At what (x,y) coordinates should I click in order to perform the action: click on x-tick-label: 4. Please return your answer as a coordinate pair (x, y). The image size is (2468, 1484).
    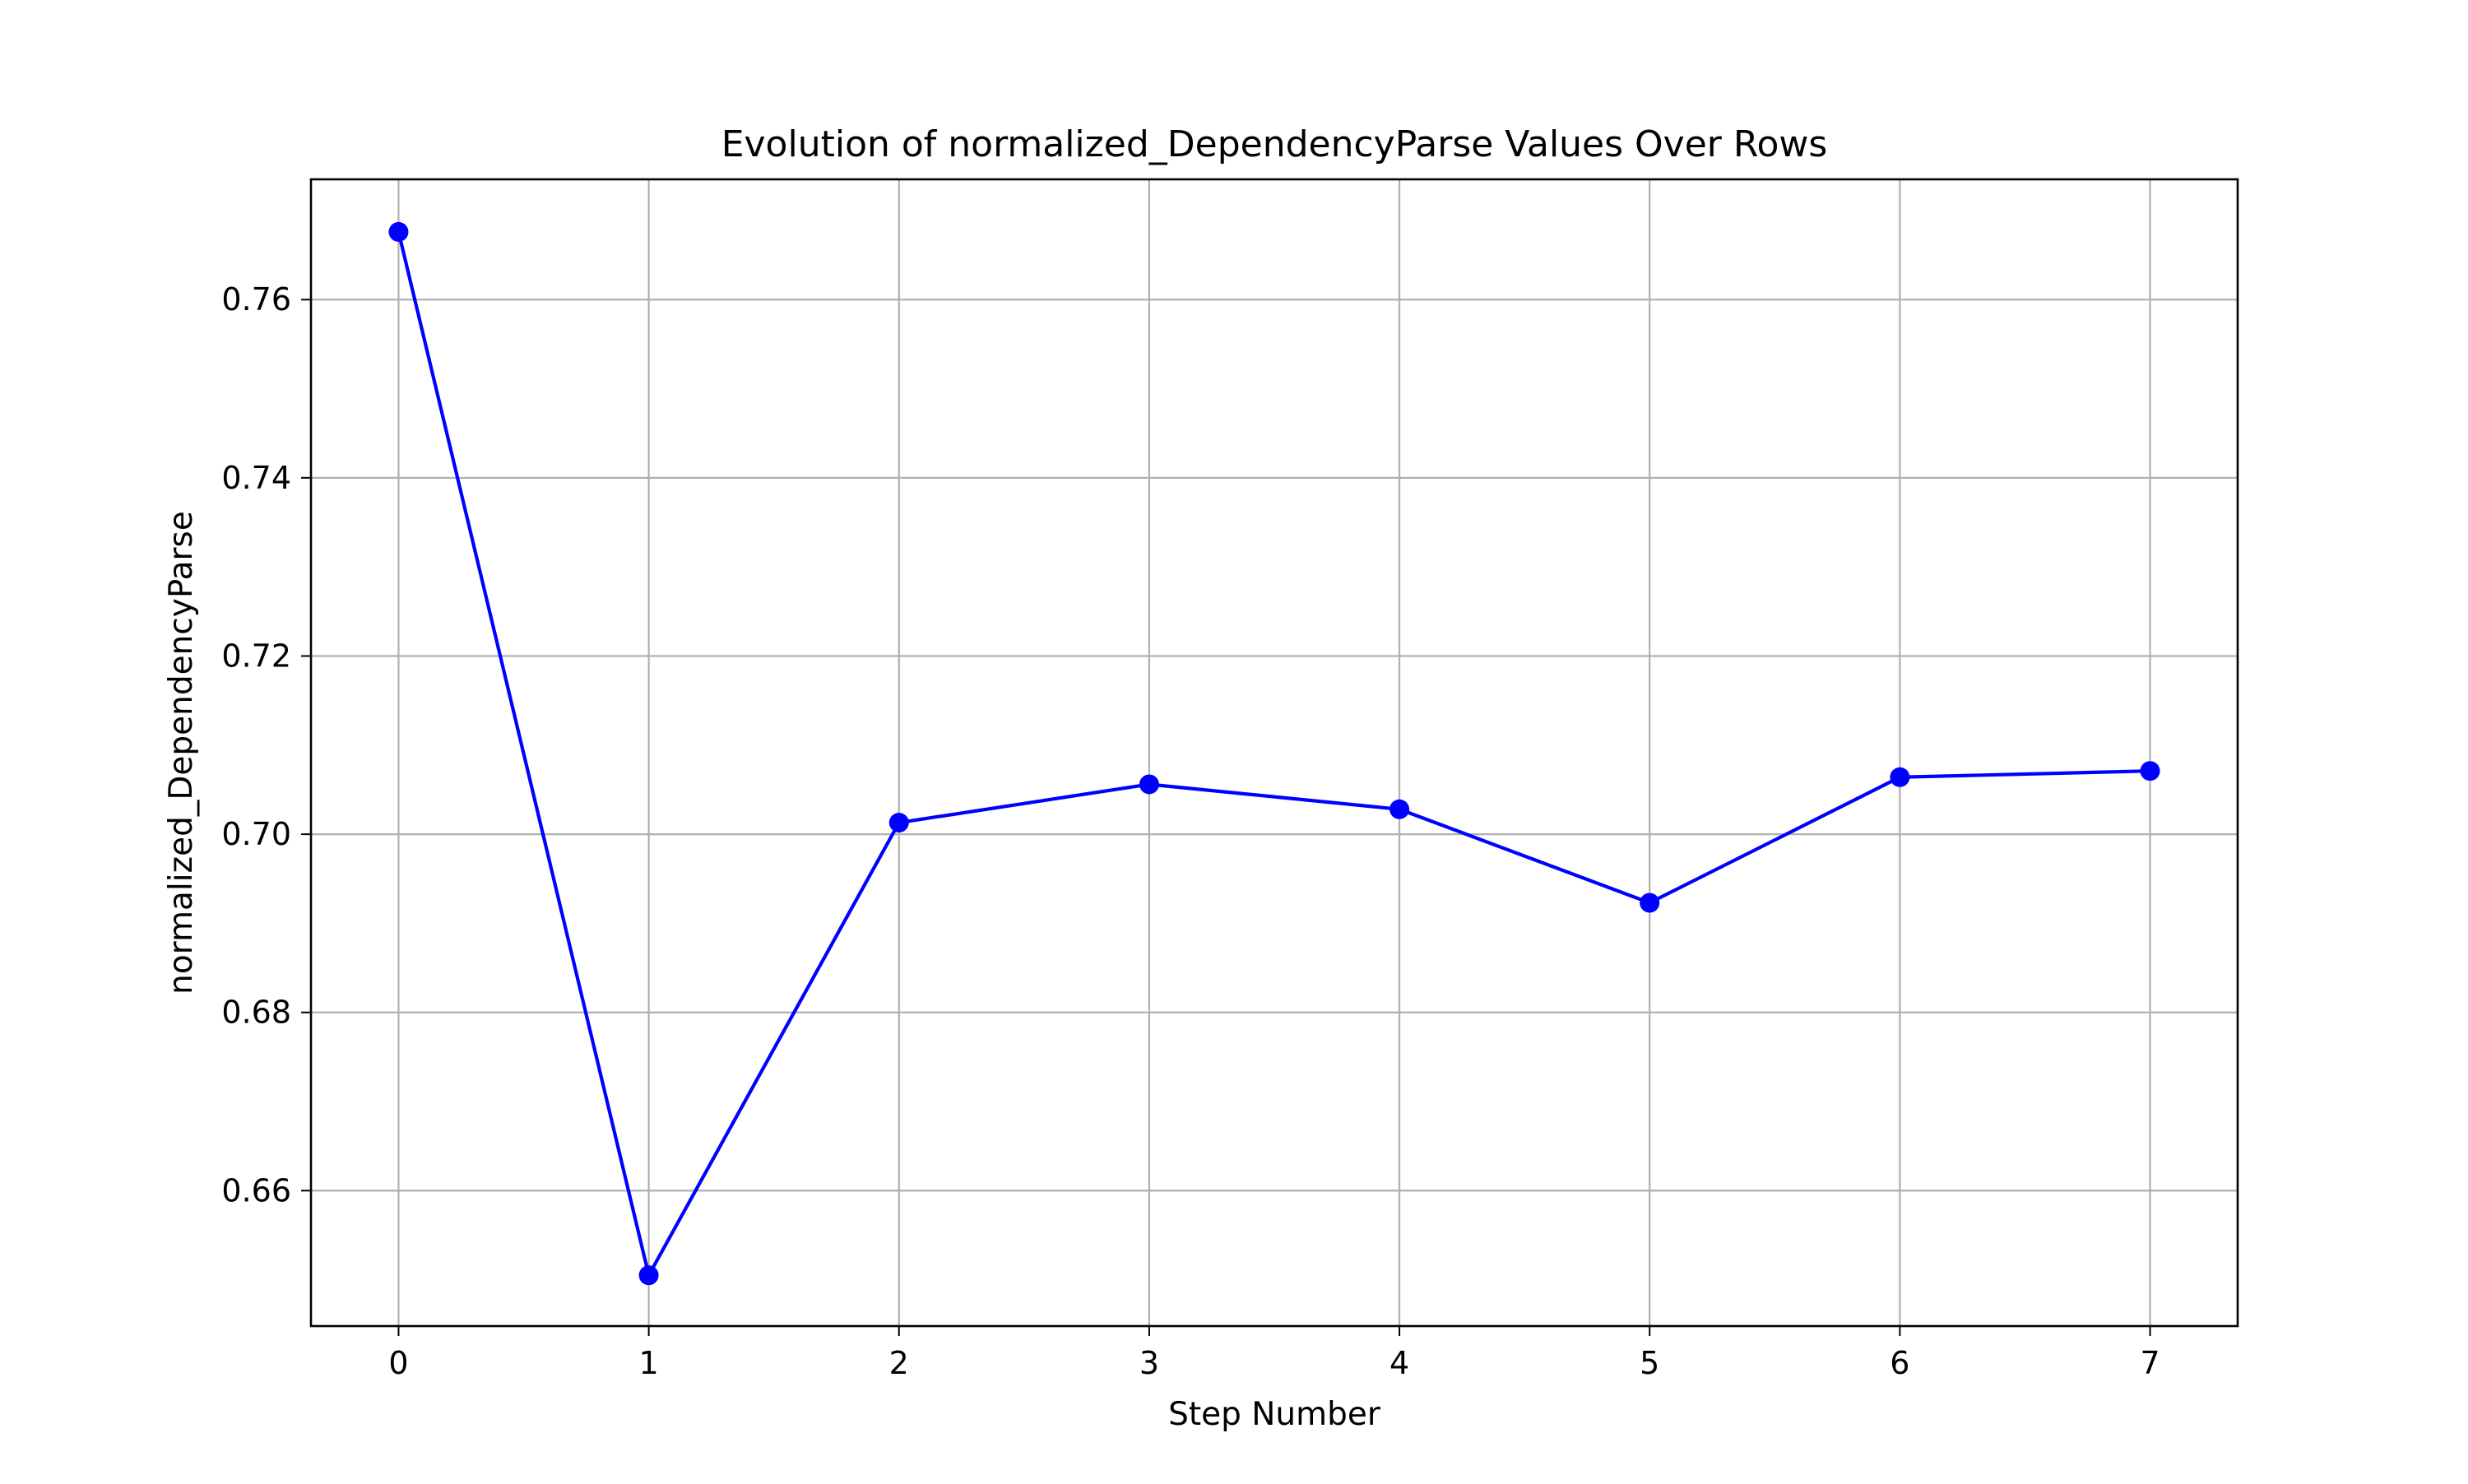
    Looking at the image, I should click on (1399, 1363).